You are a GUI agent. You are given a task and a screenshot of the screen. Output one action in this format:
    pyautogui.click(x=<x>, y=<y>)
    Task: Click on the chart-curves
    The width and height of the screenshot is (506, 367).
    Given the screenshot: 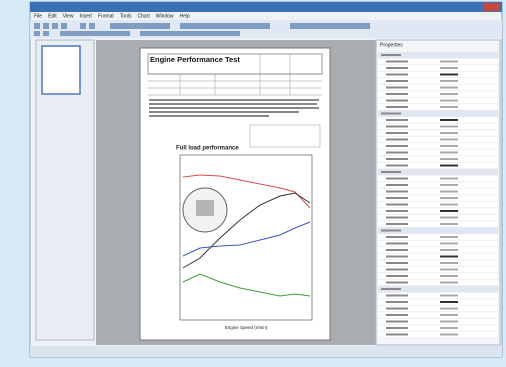 What is the action you would take?
    pyautogui.click(x=246, y=235)
    